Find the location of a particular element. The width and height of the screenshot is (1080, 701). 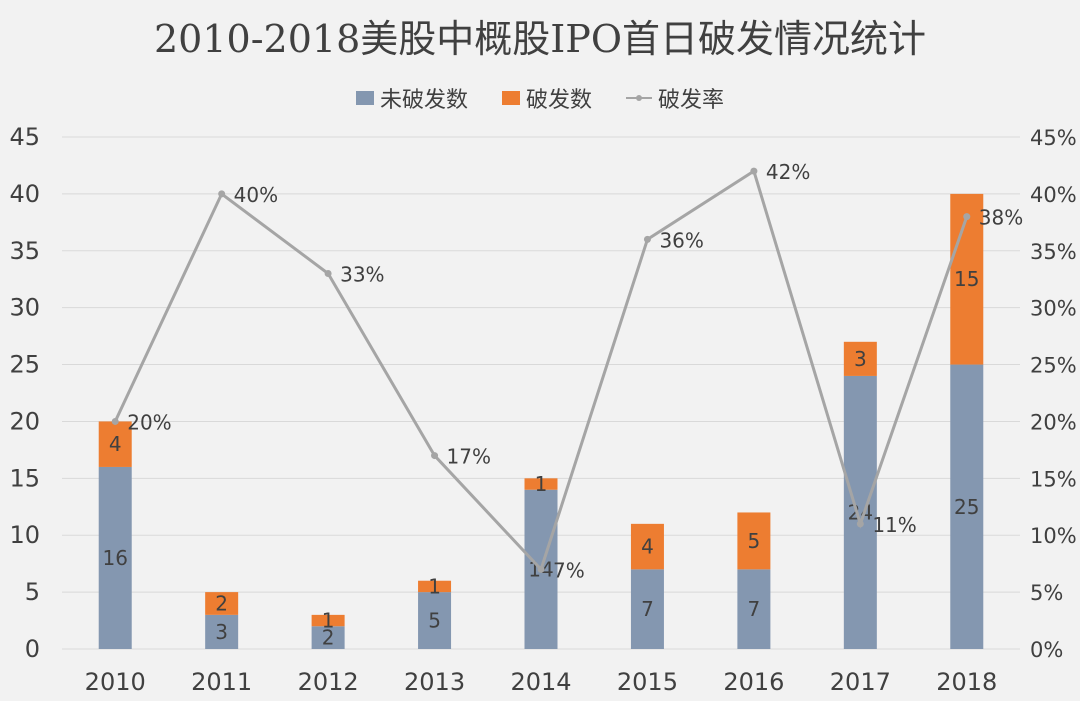

y-left-tick-label: 0 is located at coordinates (32, 649).